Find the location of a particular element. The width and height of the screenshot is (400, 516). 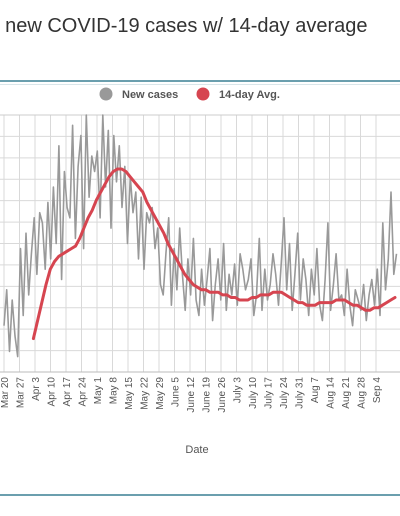

x-tick-label: May 8 is located at coordinates (114, 391).